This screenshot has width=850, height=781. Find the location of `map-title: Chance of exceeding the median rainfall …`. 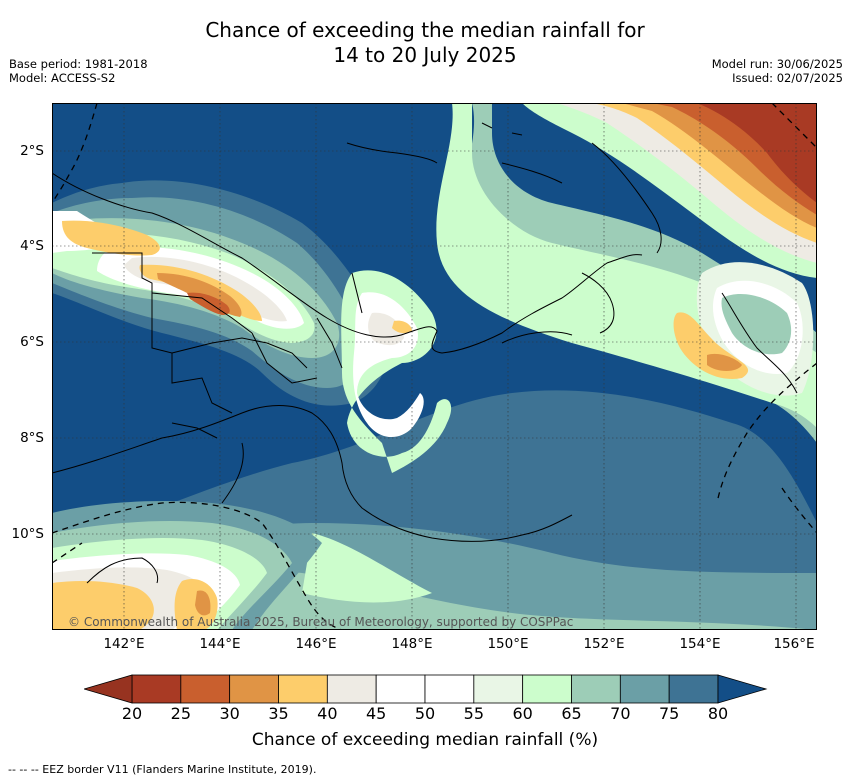

map-title: Chance of exceeding the median rainfall … is located at coordinates (425, 43).